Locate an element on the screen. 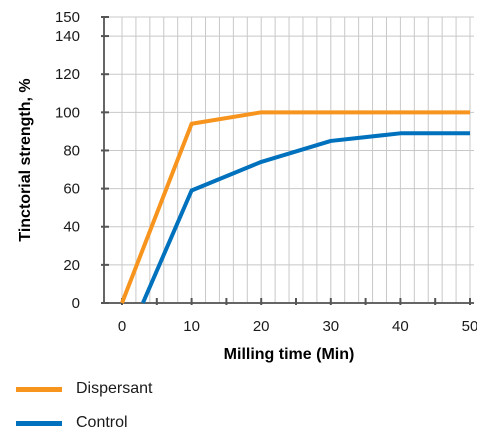 This screenshot has height=440, width=477. x-tick-label: 10 is located at coordinates (191, 326).